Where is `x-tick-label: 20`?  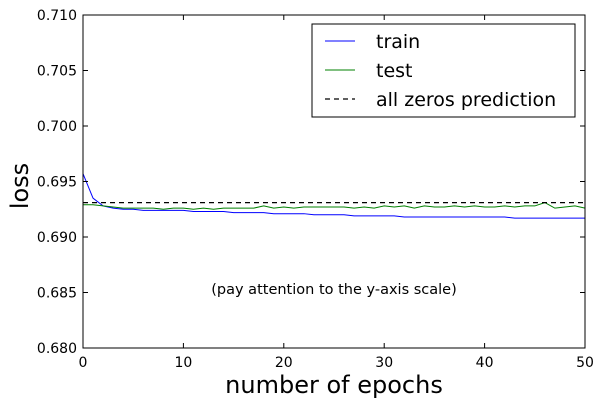
x-tick-label: 20 is located at coordinates (284, 363).